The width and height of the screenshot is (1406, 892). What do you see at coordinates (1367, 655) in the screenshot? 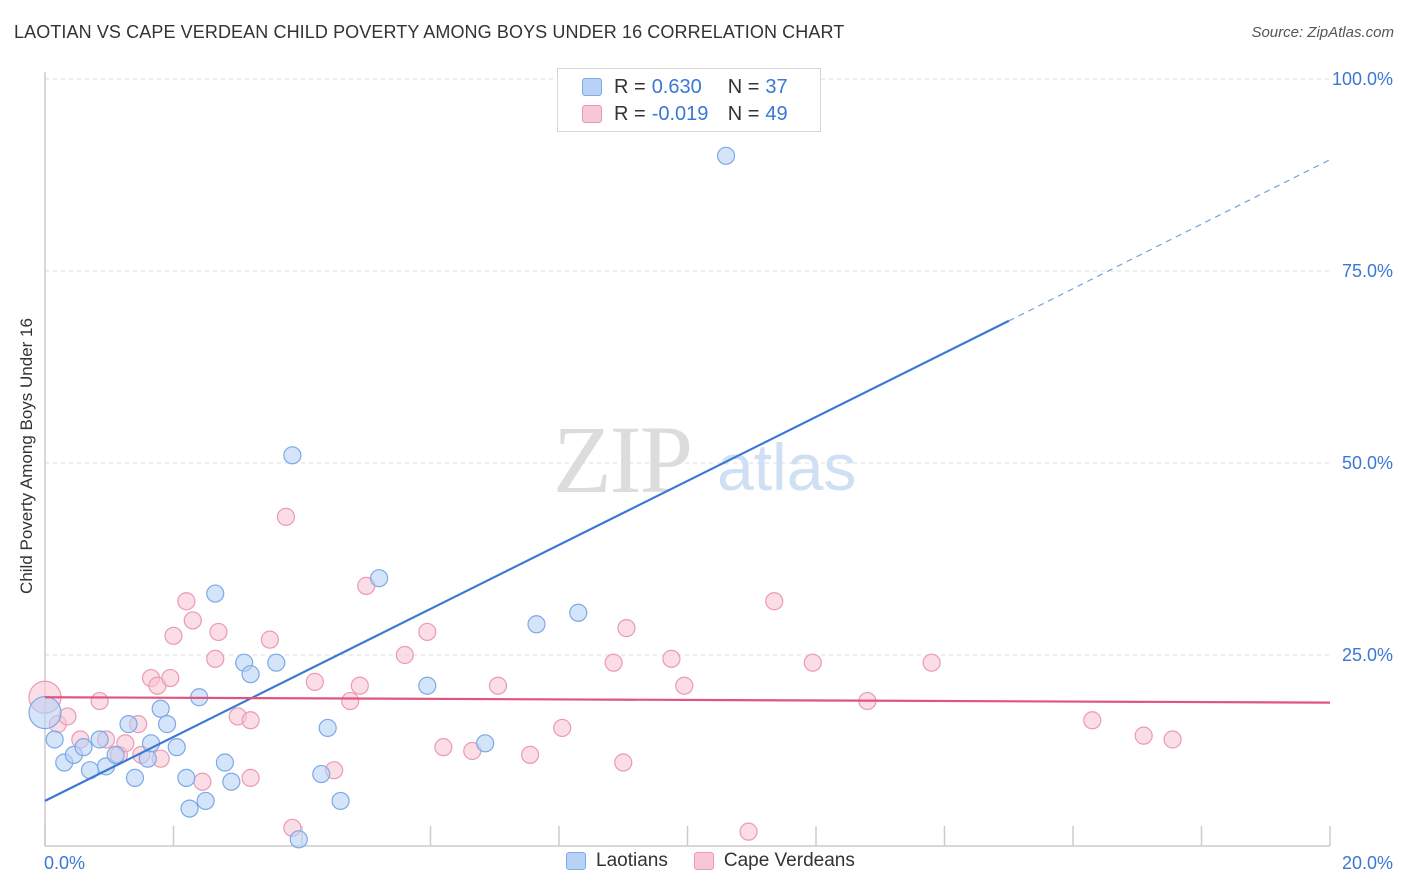
I see `y-tick-label: 25.0%` at bounding box center [1367, 655].